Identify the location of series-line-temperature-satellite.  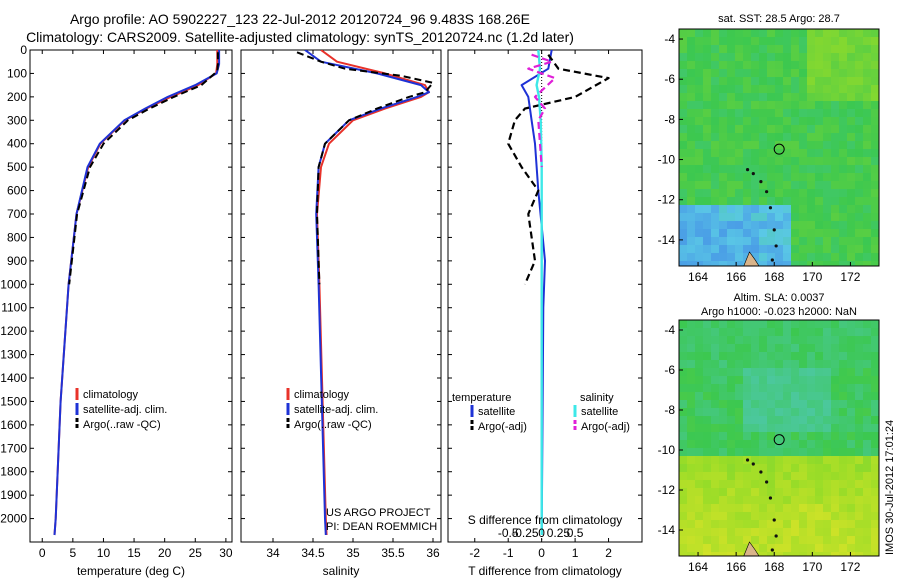
(536, 293).